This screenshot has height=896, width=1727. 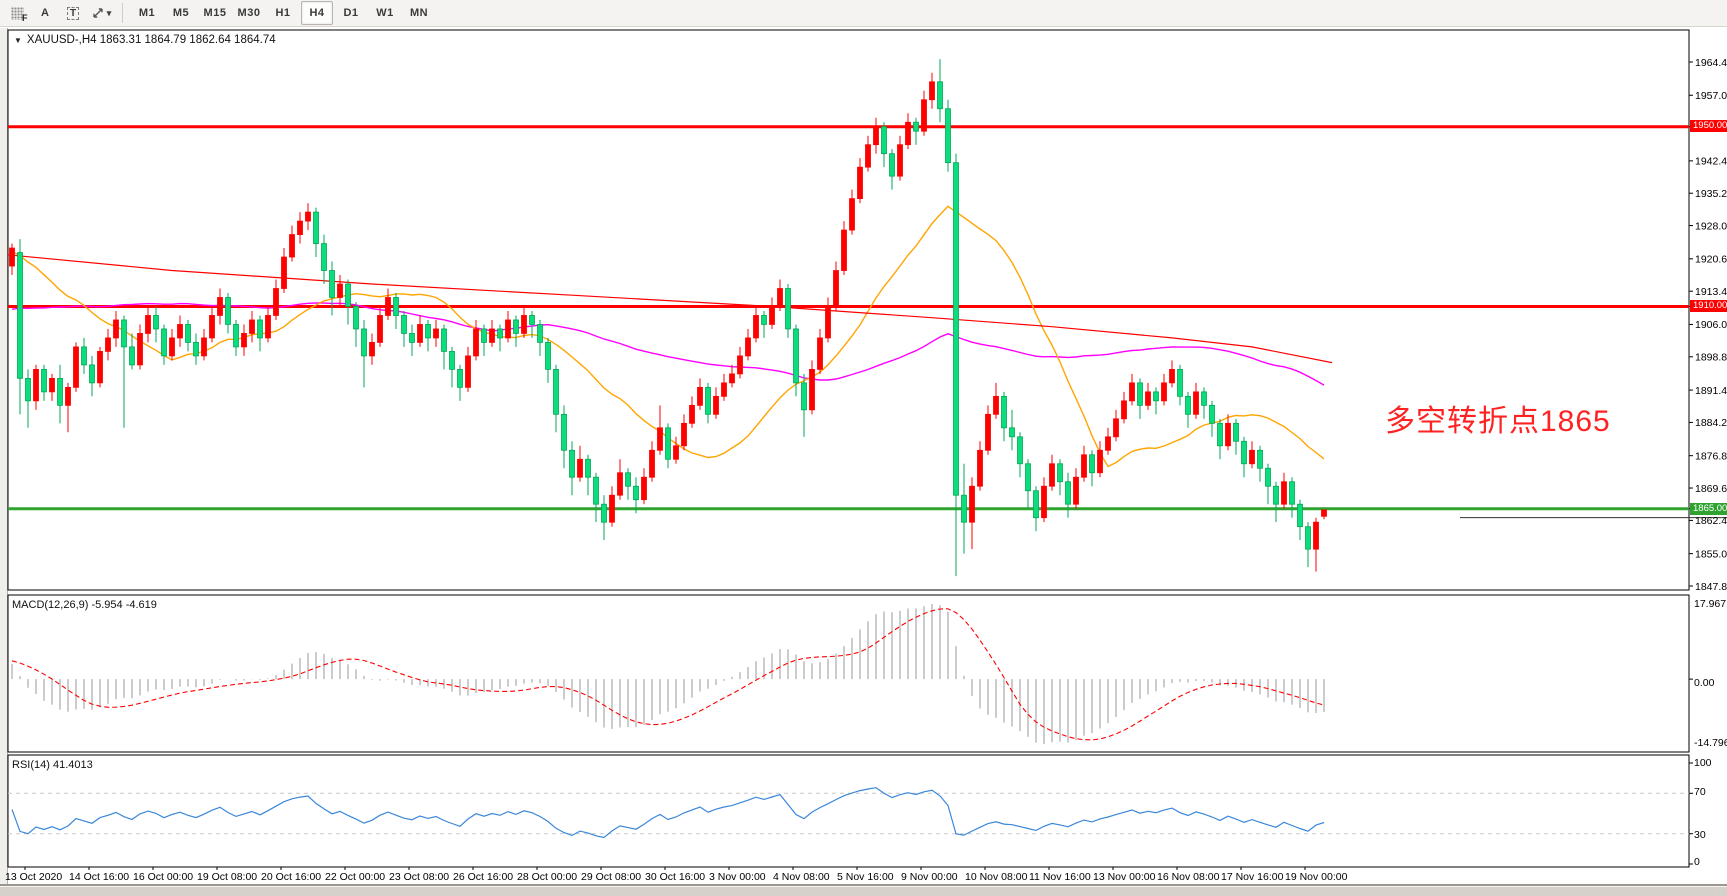 I want to click on rsi-line, so click(x=668, y=813).